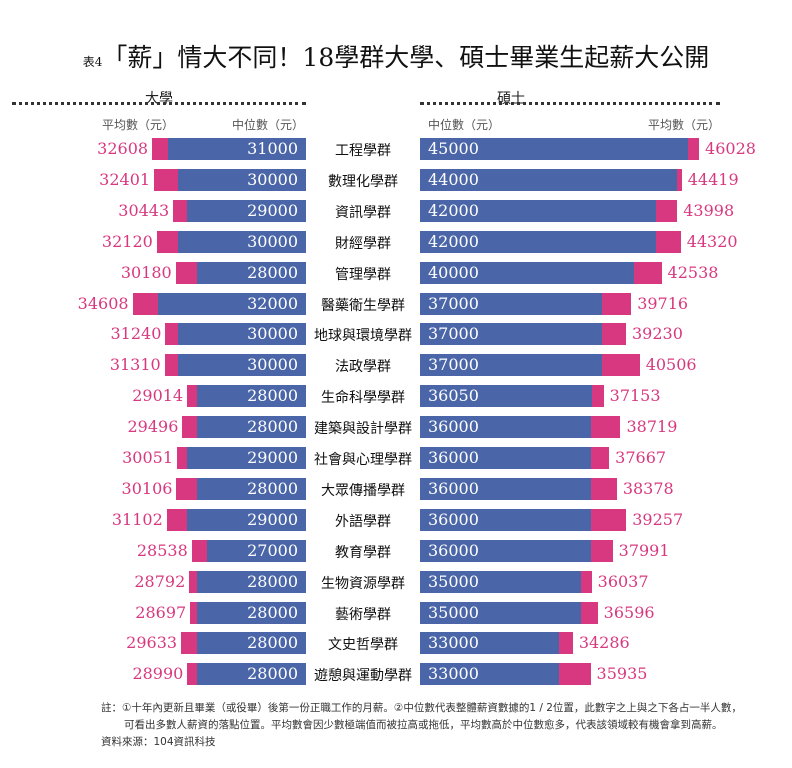 This screenshot has height=768, width=792. Describe the element at coordinates (159, 99) in the screenshot. I see `bachelor-header: 大學` at that location.